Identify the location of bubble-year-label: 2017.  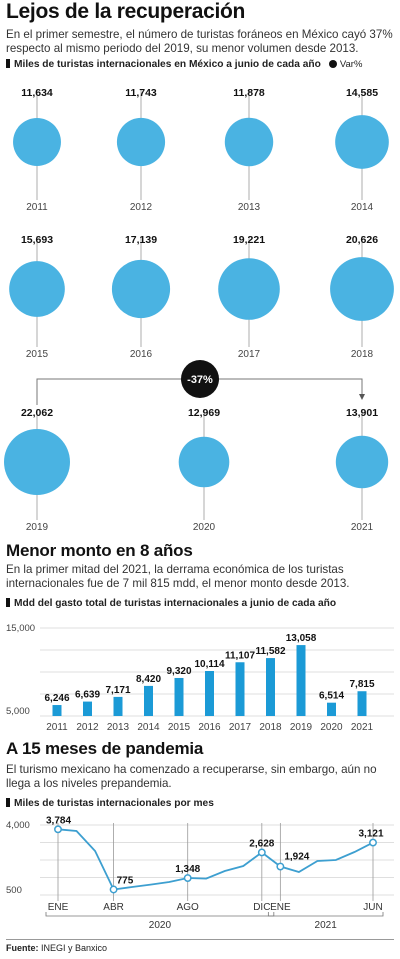
(249, 354).